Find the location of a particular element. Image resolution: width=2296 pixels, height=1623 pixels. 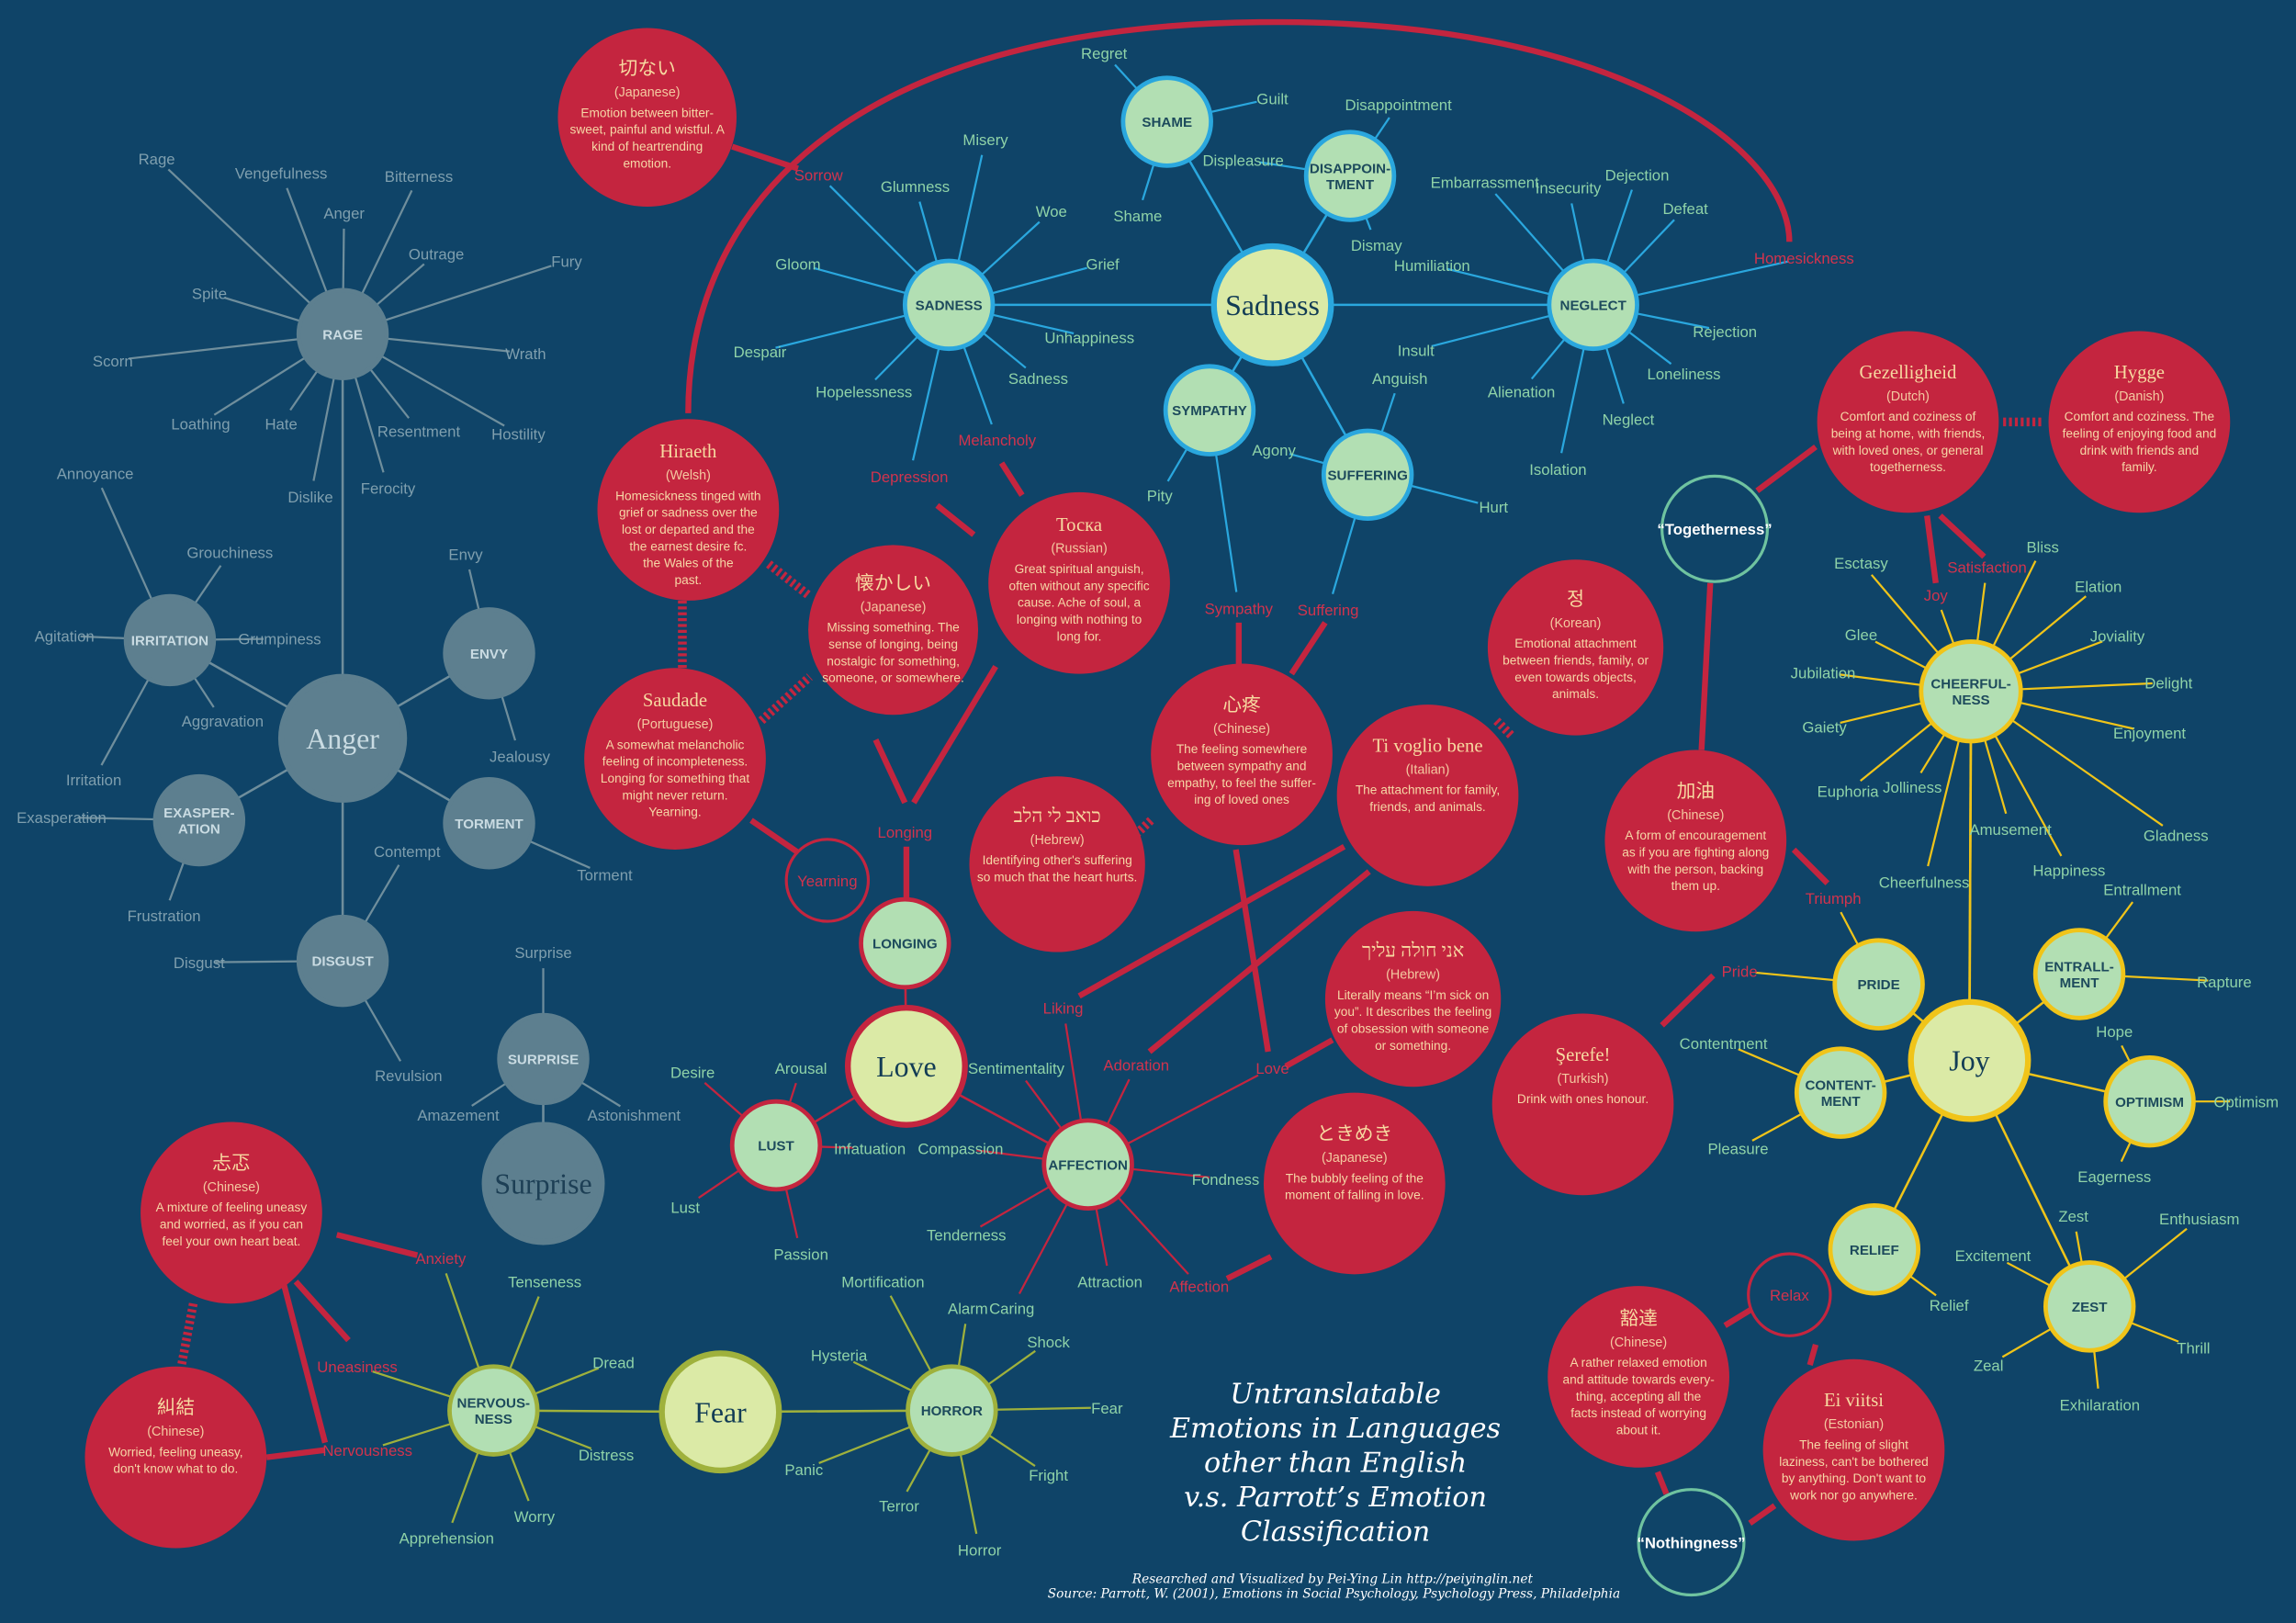

secondary-node-disgust: DISGUST is located at coordinates (342, 961).